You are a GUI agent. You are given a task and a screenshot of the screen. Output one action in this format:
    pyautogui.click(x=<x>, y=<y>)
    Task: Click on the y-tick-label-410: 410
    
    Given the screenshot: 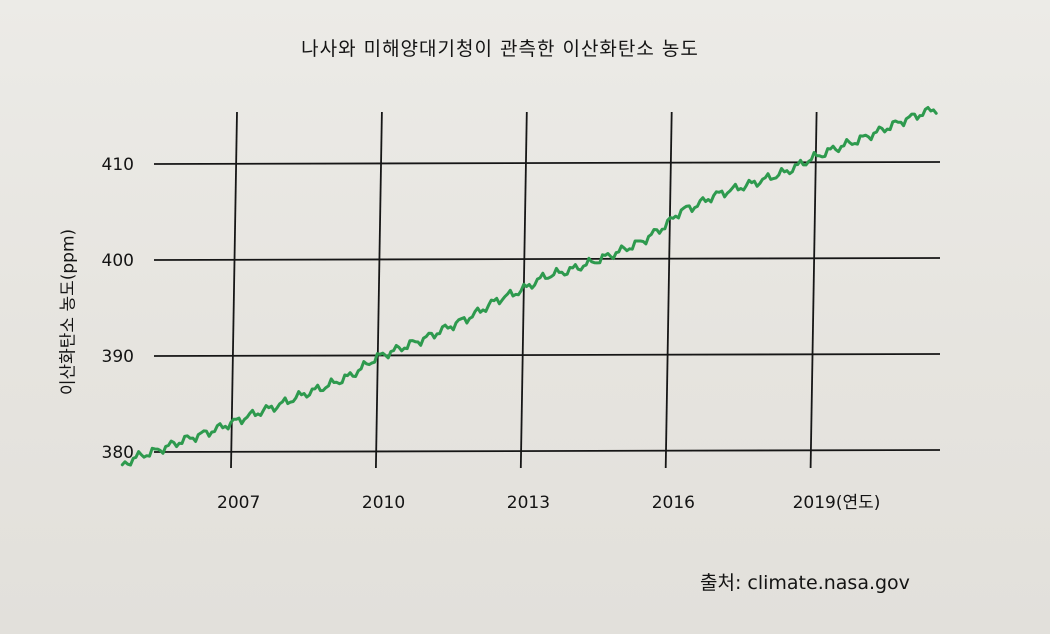 What is the action you would take?
    pyautogui.click(x=118, y=165)
    